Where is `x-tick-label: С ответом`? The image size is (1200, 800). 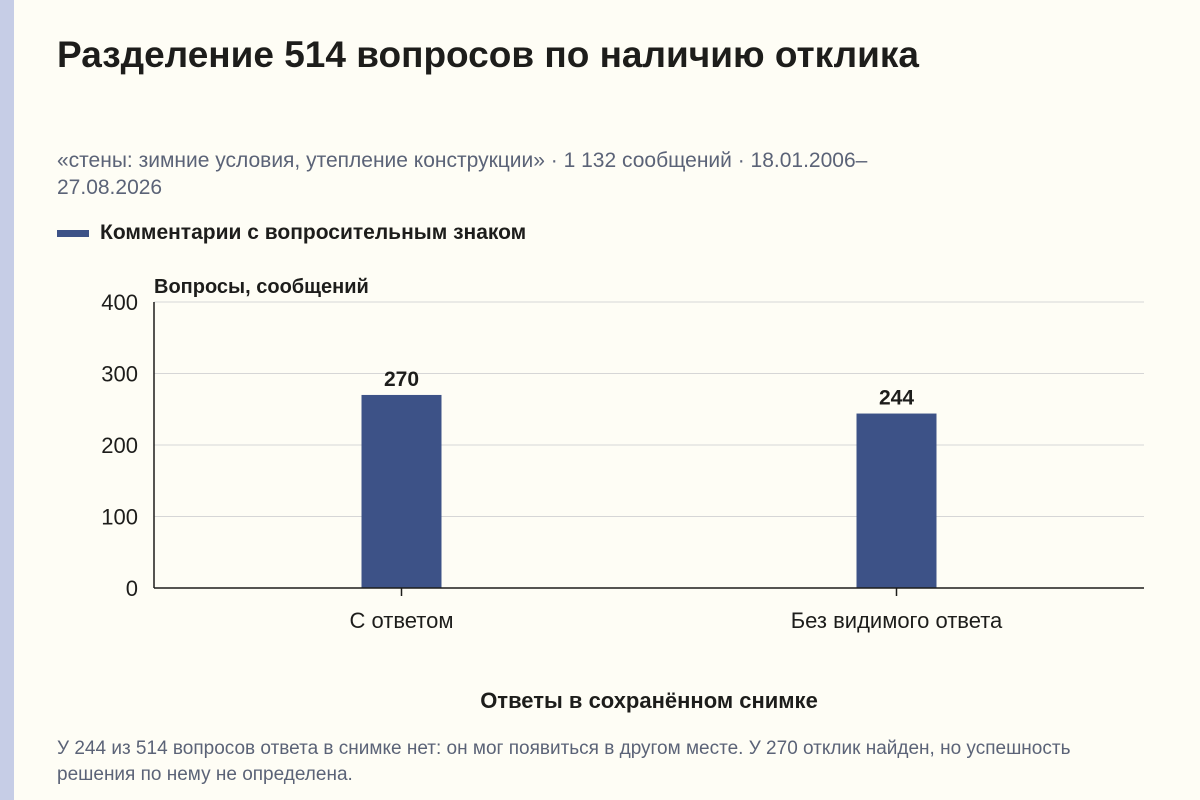 x-tick-label: С ответом is located at coordinates (402, 620).